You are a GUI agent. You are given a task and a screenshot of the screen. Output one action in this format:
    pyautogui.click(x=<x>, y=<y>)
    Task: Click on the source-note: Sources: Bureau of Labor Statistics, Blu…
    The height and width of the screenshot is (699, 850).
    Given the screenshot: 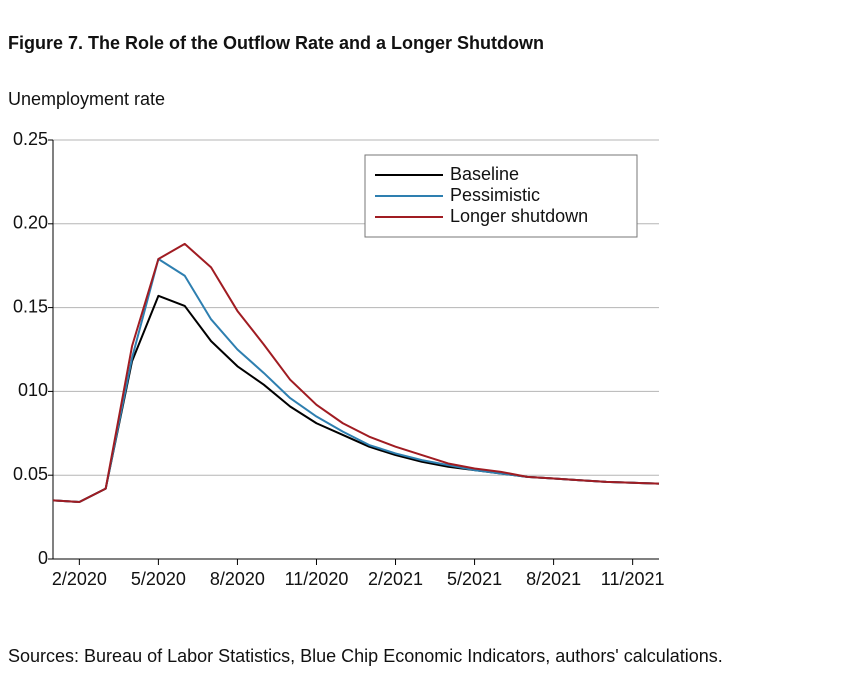 What is the action you would take?
    pyautogui.click(x=365, y=656)
    